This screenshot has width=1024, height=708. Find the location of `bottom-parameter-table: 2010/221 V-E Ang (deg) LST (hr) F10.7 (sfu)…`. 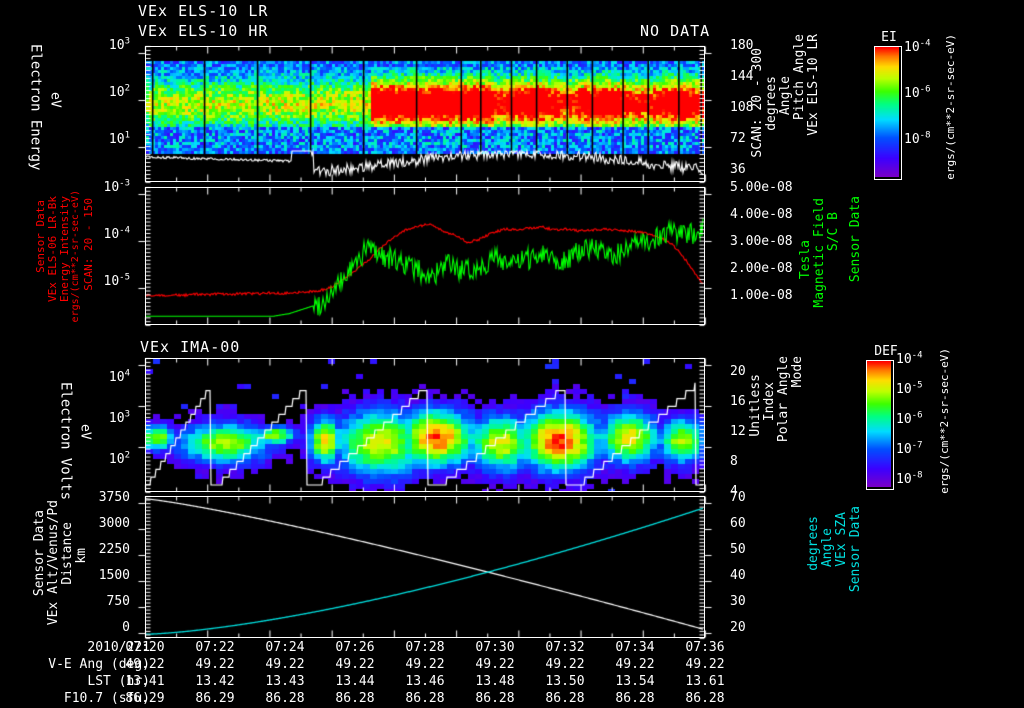

bottom-parameter-table: 2010/221 V-E Ang (deg) LST (hr) F10.7 (sfu)… is located at coordinates (512, 674).